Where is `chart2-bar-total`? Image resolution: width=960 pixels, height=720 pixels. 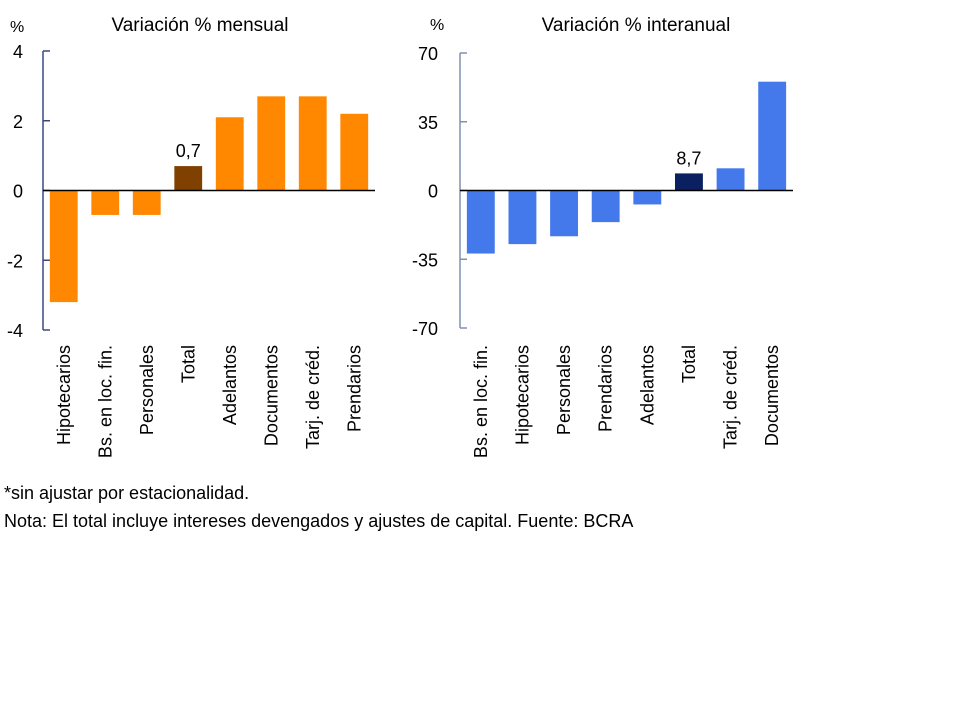
chart2-bar-total is located at coordinates (688, 182).